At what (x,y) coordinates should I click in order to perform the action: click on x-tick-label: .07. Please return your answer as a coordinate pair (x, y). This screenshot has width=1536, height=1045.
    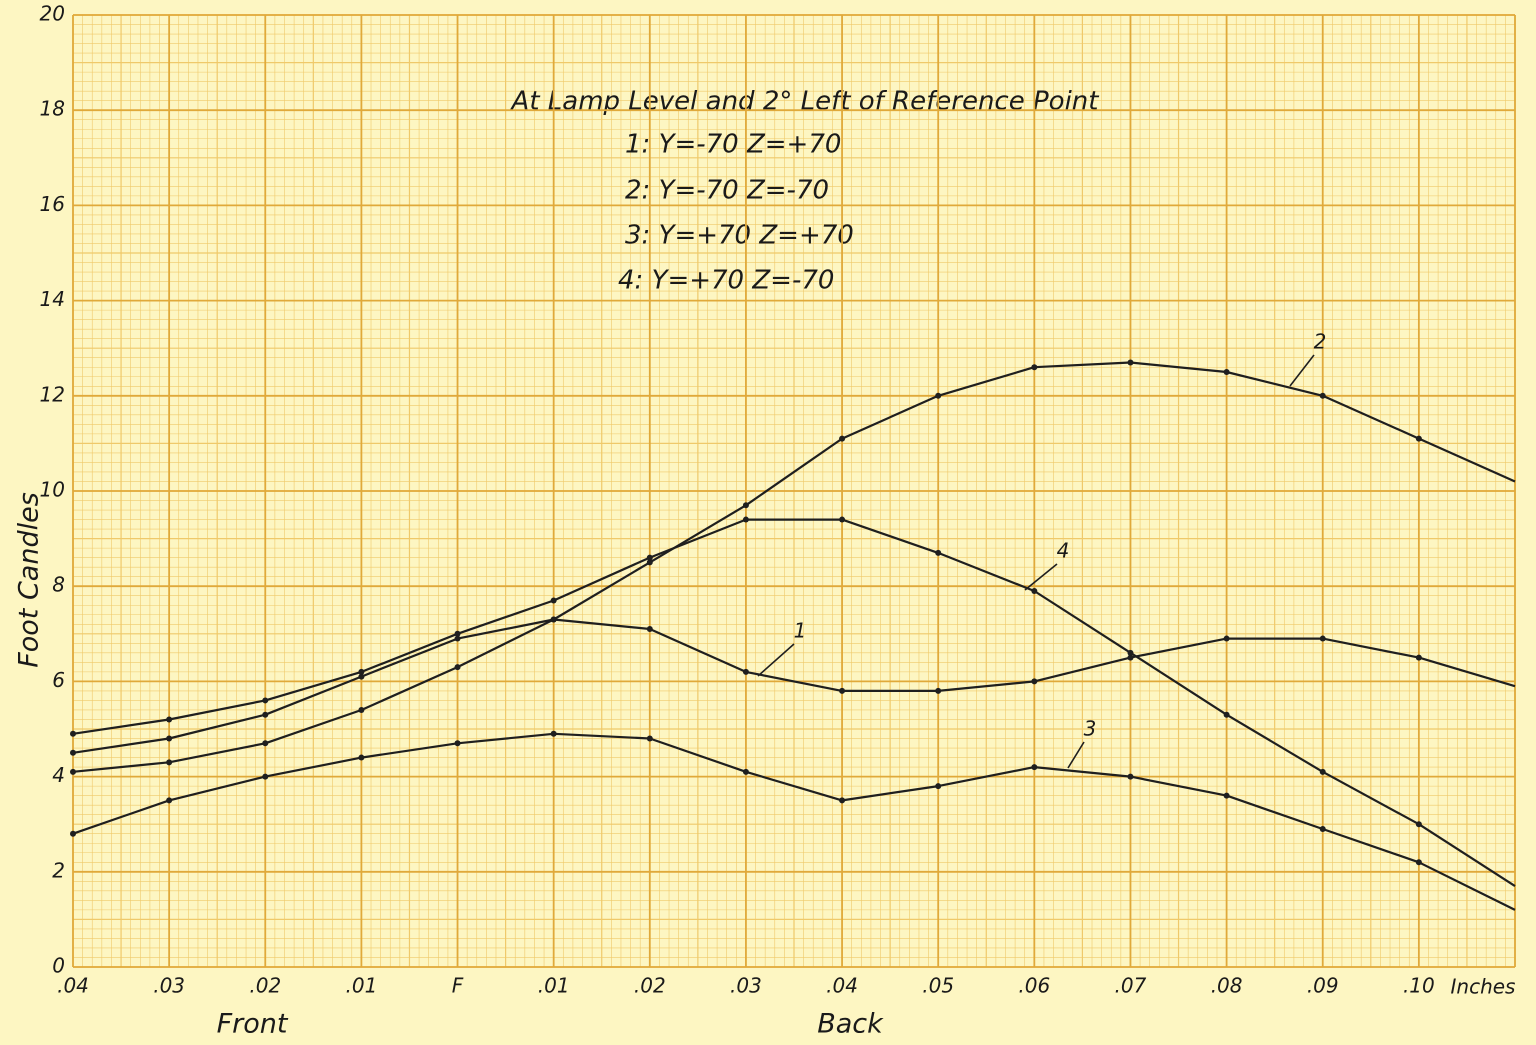
    Looking at the image, I should click on (1131, 986).